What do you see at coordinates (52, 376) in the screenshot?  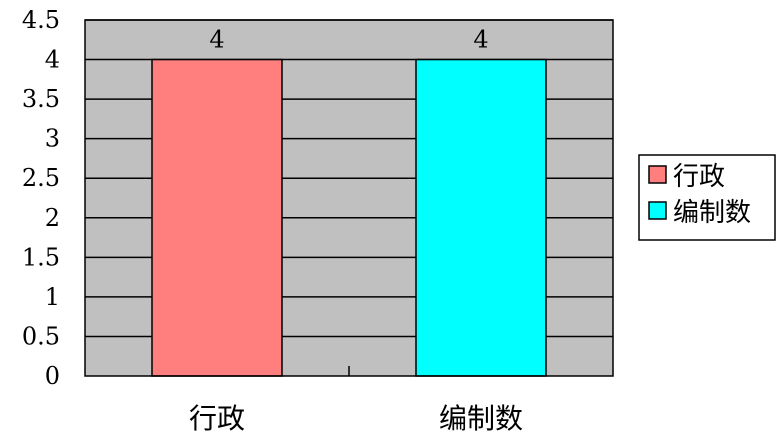 I see `y-tick-label: 0` at bounding box center [52, 376].